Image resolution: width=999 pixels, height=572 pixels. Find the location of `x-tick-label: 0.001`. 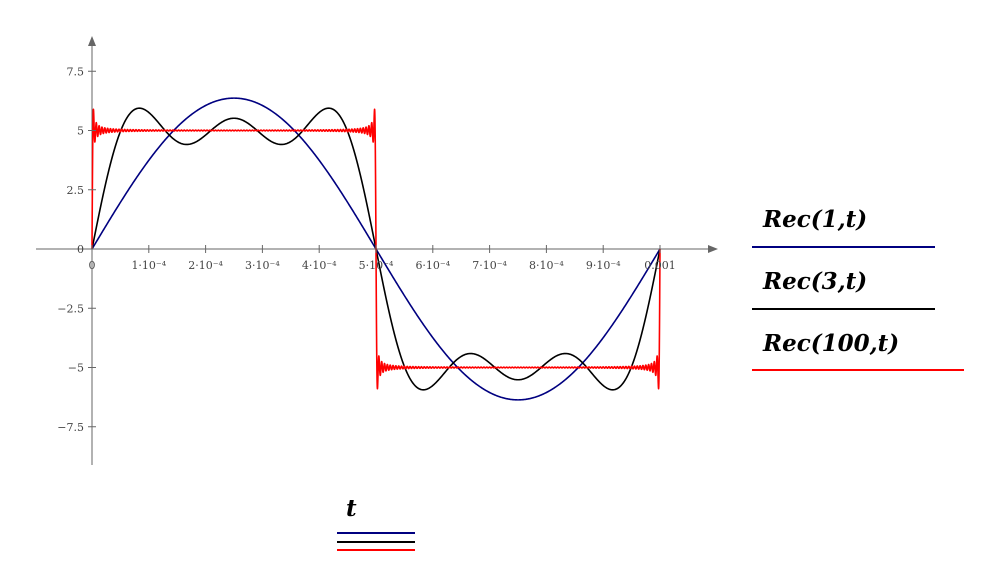

x-tick-label: 0.001 is located at coordinates (660, 265).